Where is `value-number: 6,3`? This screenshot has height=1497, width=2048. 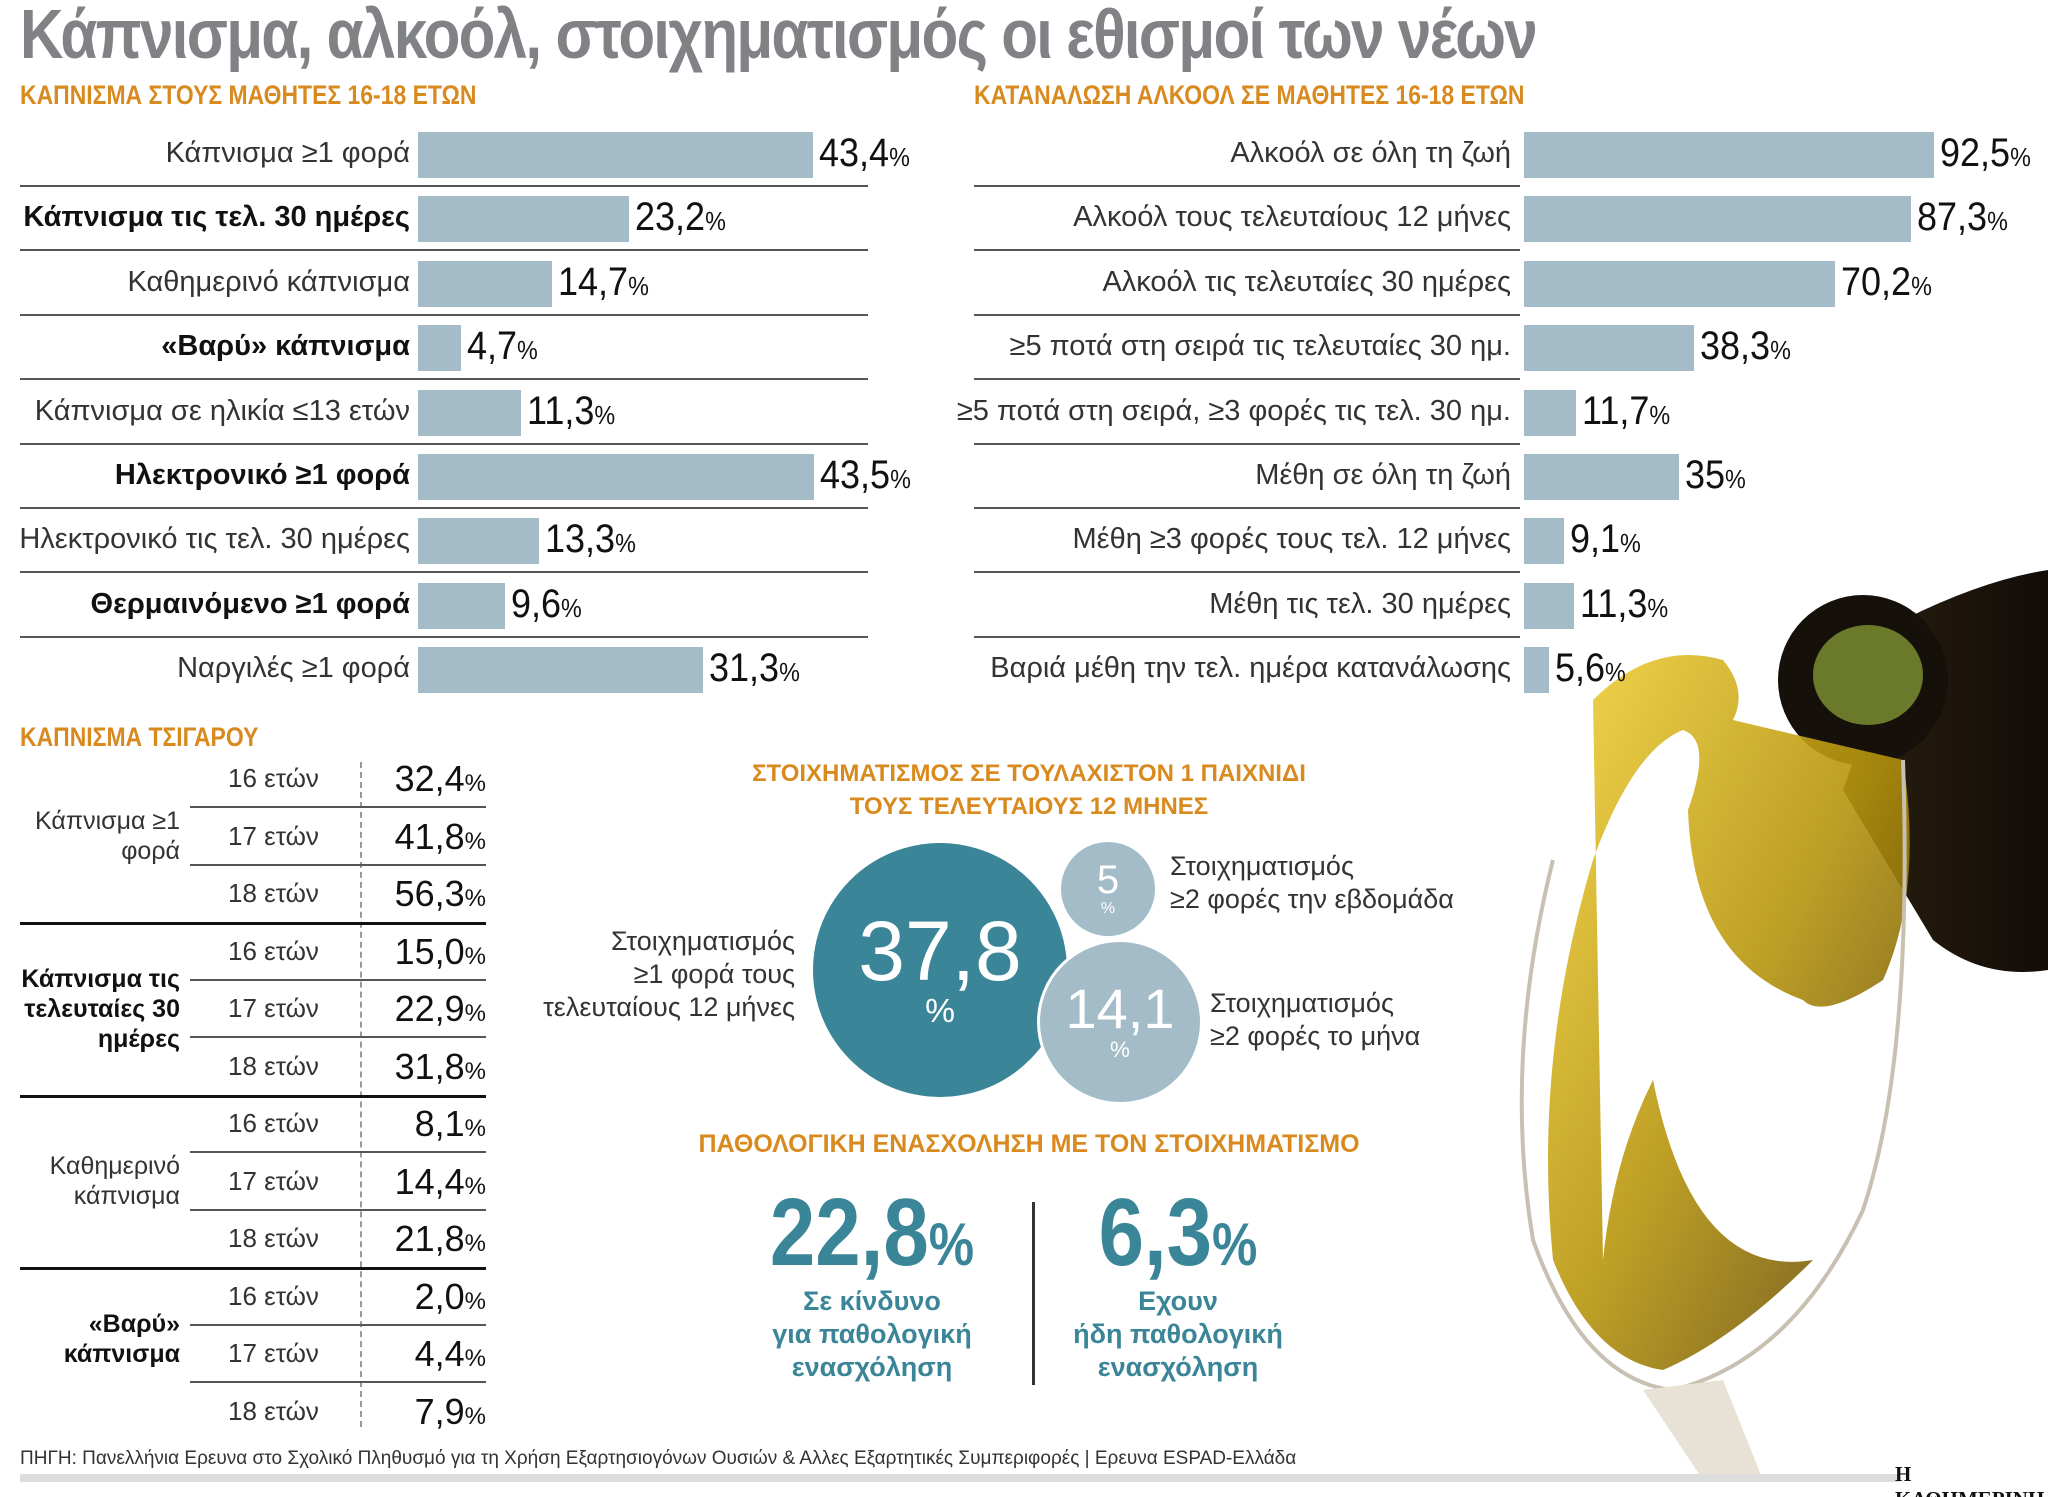 value-number: 6,3 is located at coordinates (1155, 1232).